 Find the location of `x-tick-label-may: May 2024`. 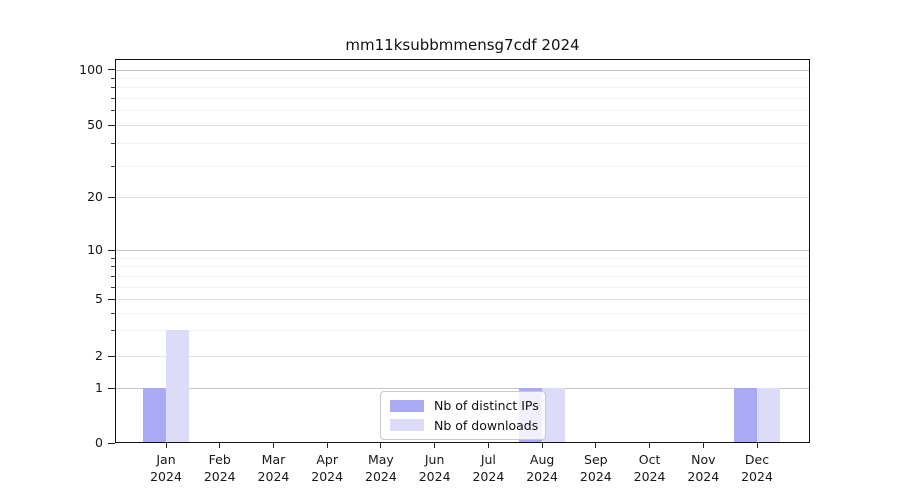

x-tick-label-may: May 2024 is located at coordinates (381, 468).